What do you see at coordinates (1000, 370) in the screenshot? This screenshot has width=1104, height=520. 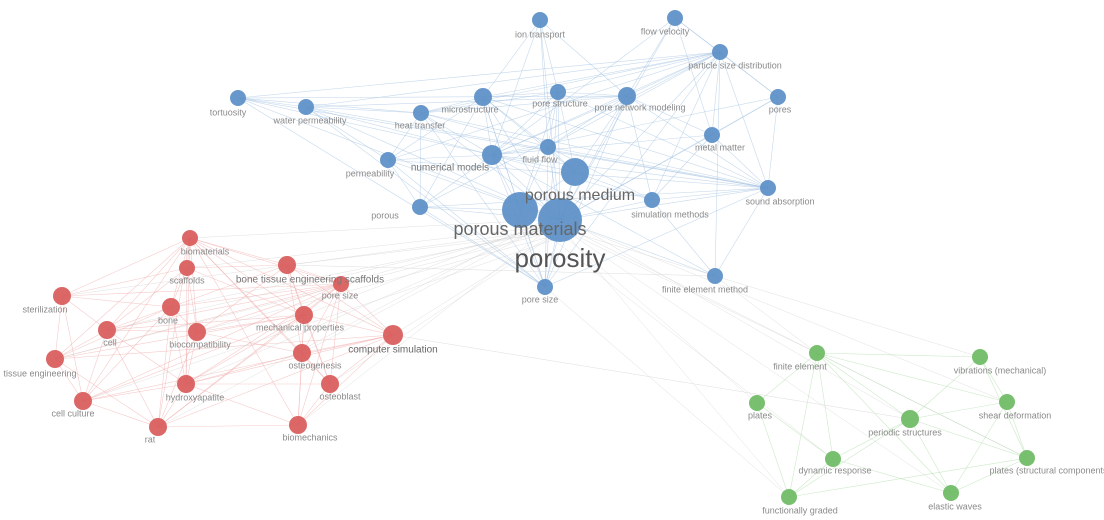 I see `node-label: vibrations (mechanical)` at bounding box center [1000, 370].